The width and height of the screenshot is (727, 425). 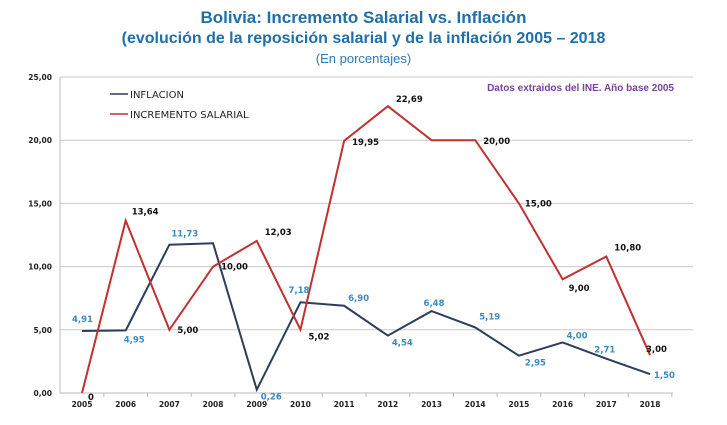 What do you see at coordinates (409, 100) in the screenshot?
I see `data-label: 22,69` at bounding box center [409, 100].